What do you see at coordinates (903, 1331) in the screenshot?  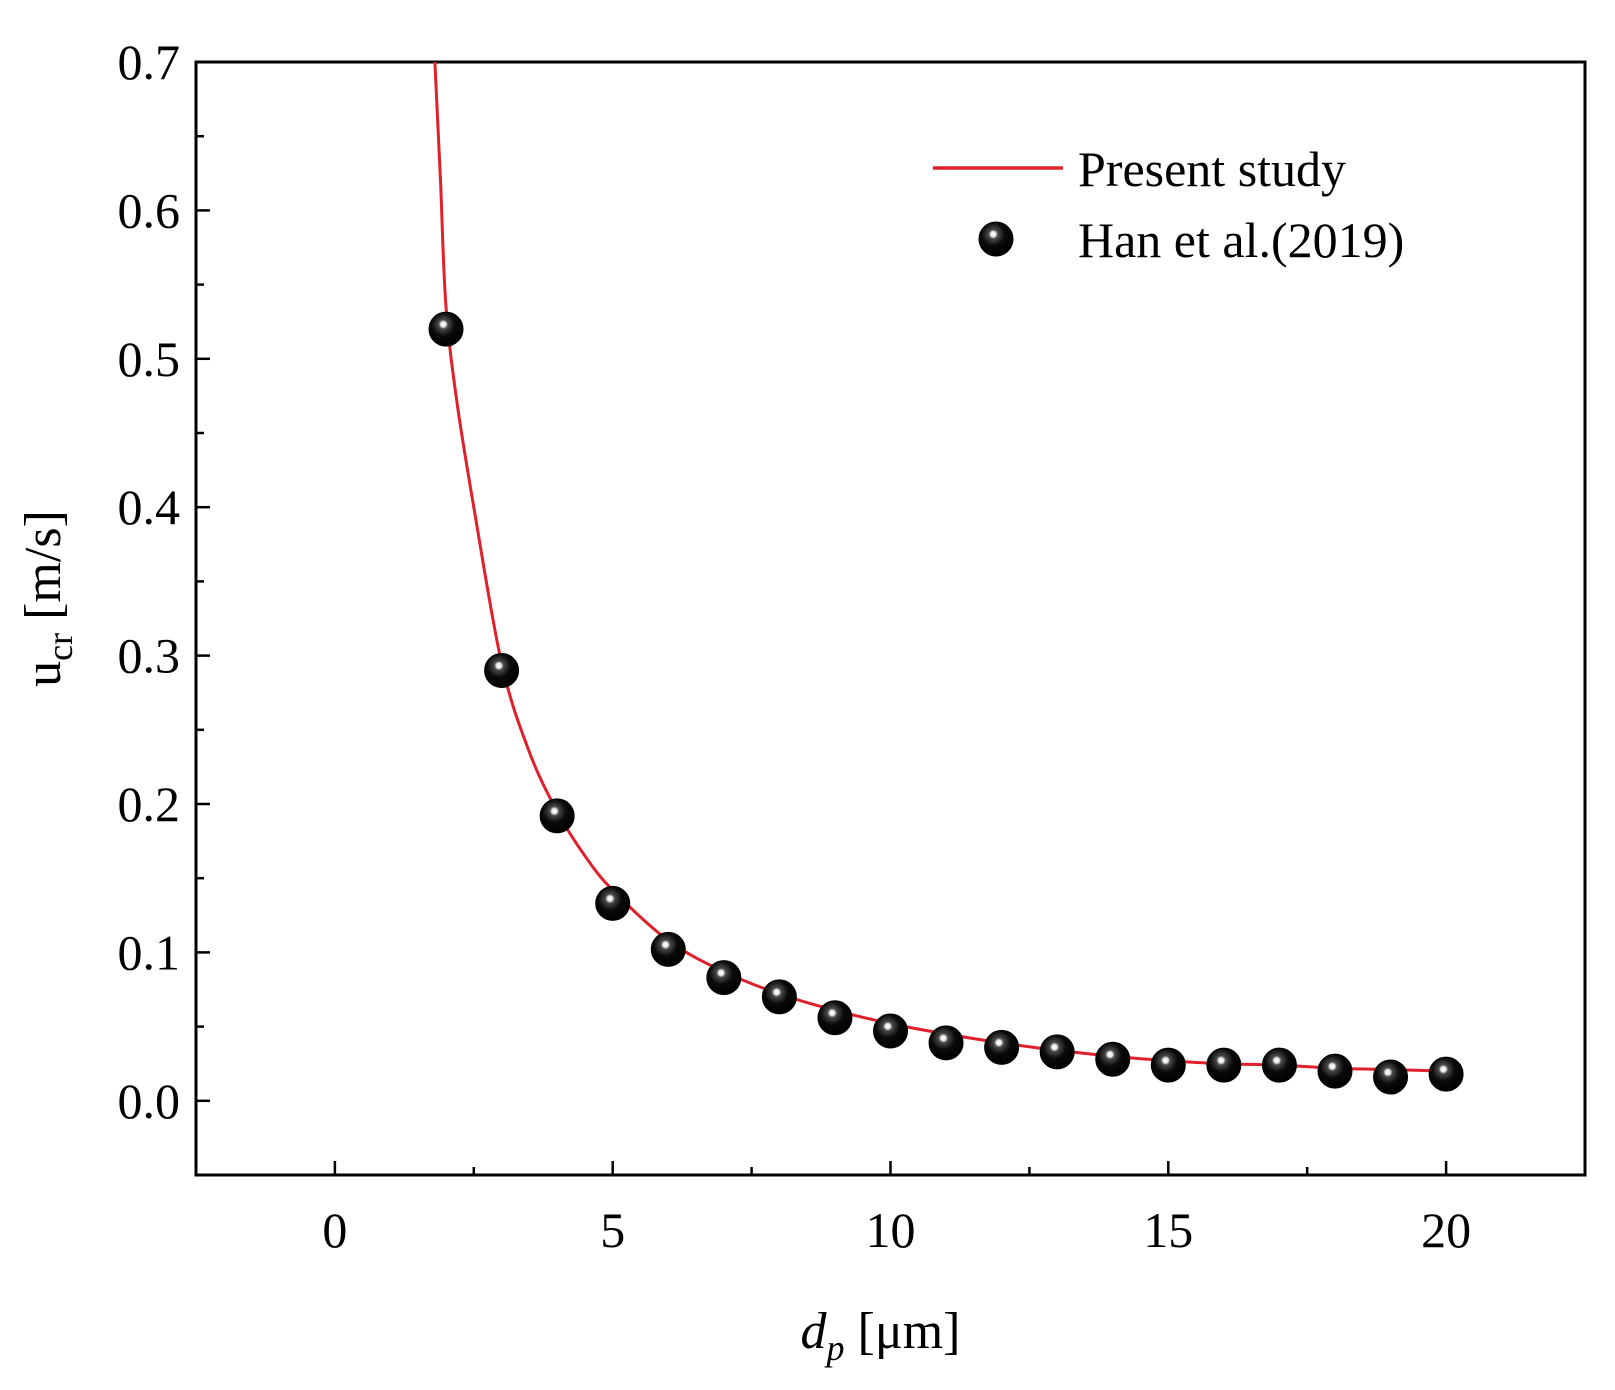 I see `x-axis-title-unit: [μm]` at bounding box center [903, 1331].